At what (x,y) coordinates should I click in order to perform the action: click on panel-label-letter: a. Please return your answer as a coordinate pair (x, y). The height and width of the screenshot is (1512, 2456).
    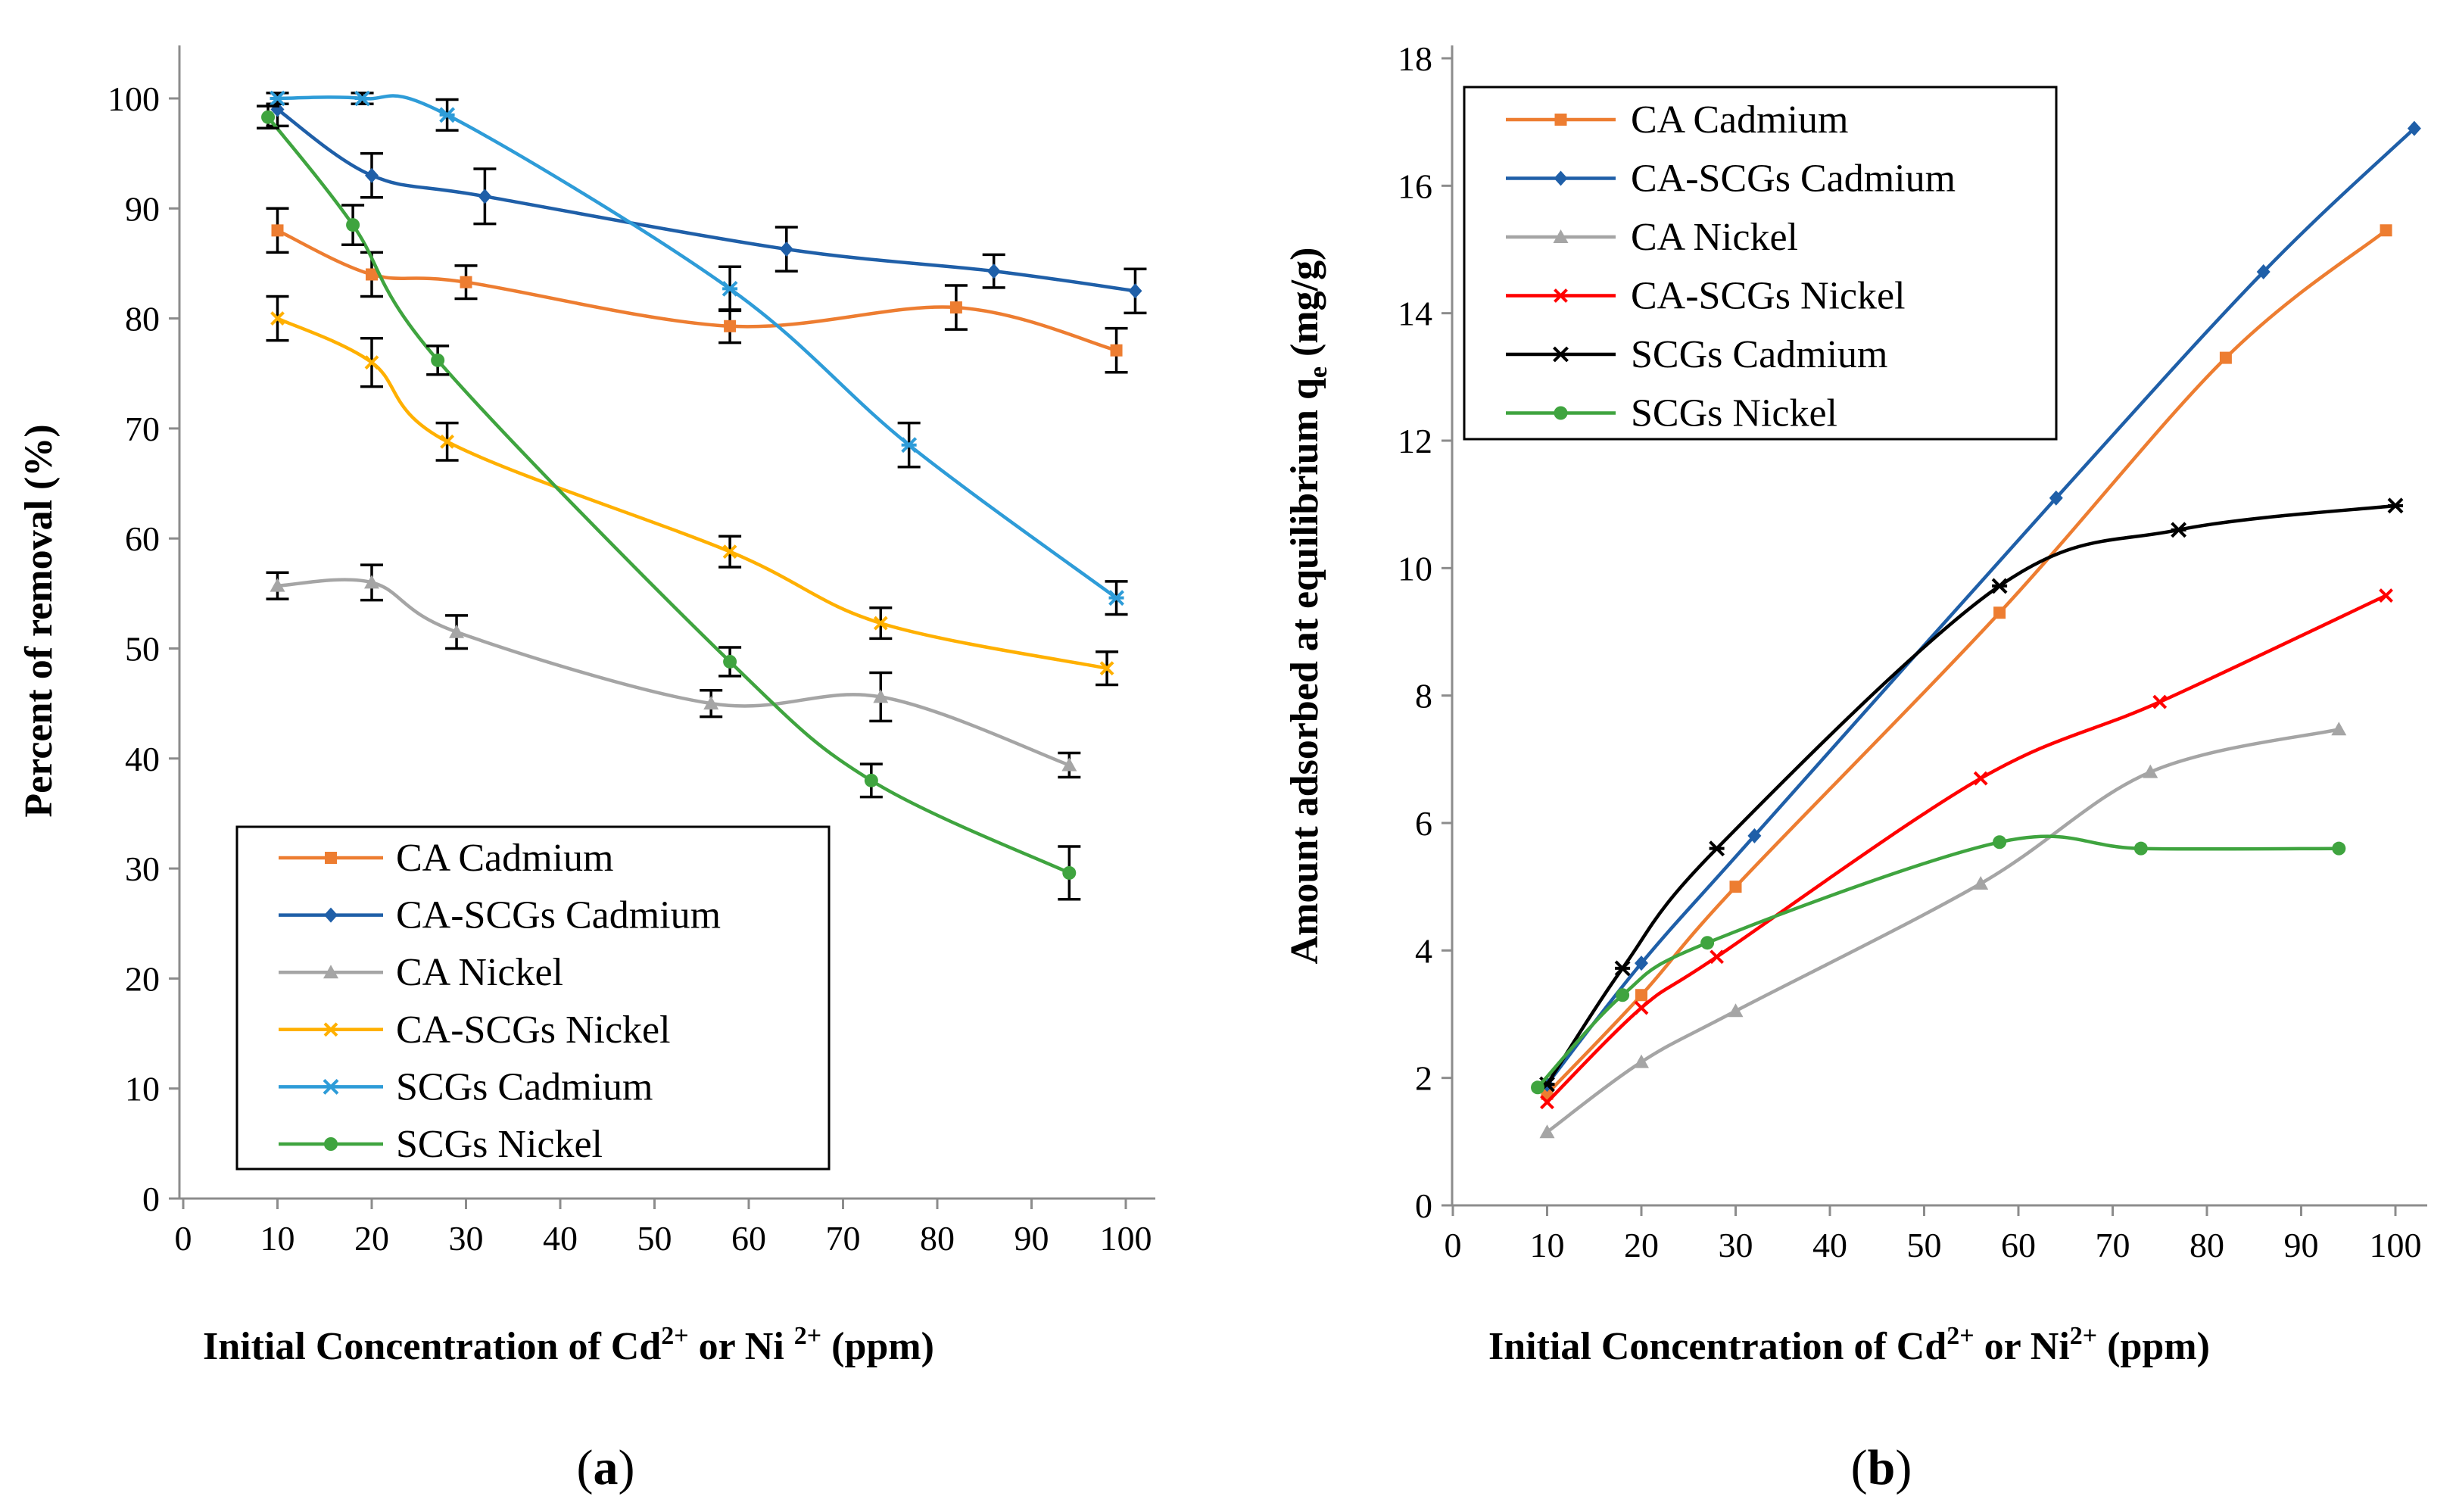
    Looking at the image, I should click on (606, 1467).